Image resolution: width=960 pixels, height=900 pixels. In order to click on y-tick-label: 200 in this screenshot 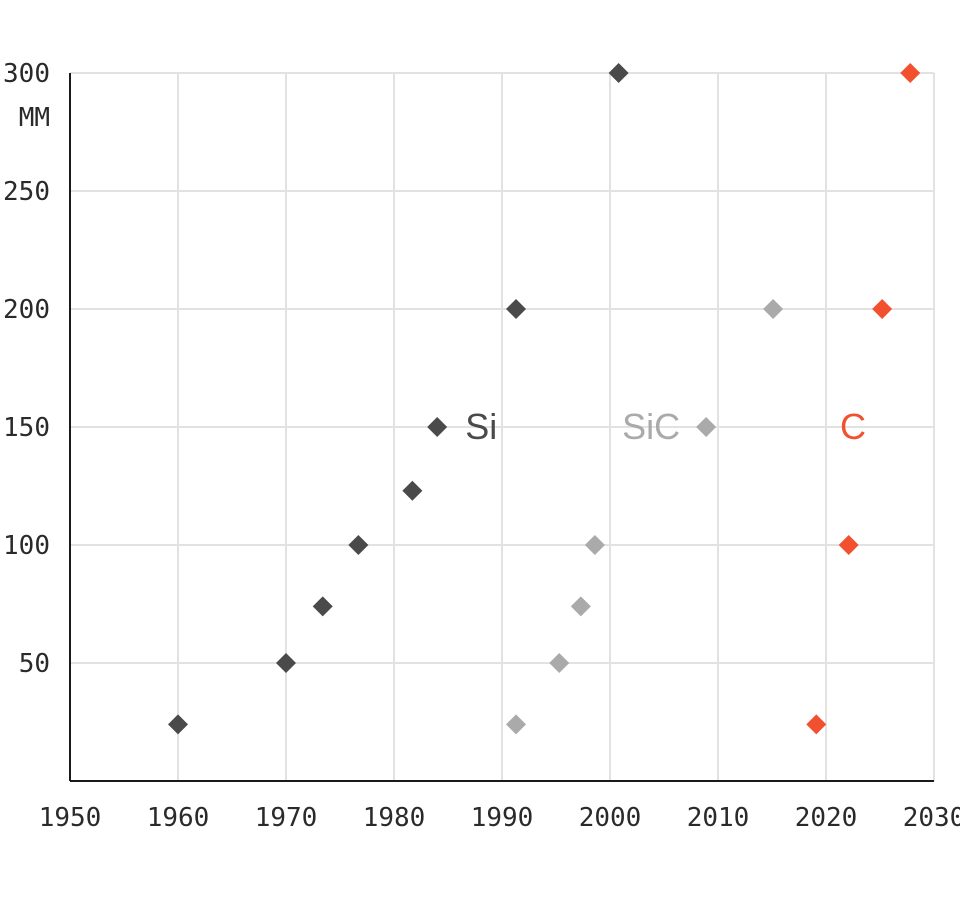, I will do `click(26, 310)`.